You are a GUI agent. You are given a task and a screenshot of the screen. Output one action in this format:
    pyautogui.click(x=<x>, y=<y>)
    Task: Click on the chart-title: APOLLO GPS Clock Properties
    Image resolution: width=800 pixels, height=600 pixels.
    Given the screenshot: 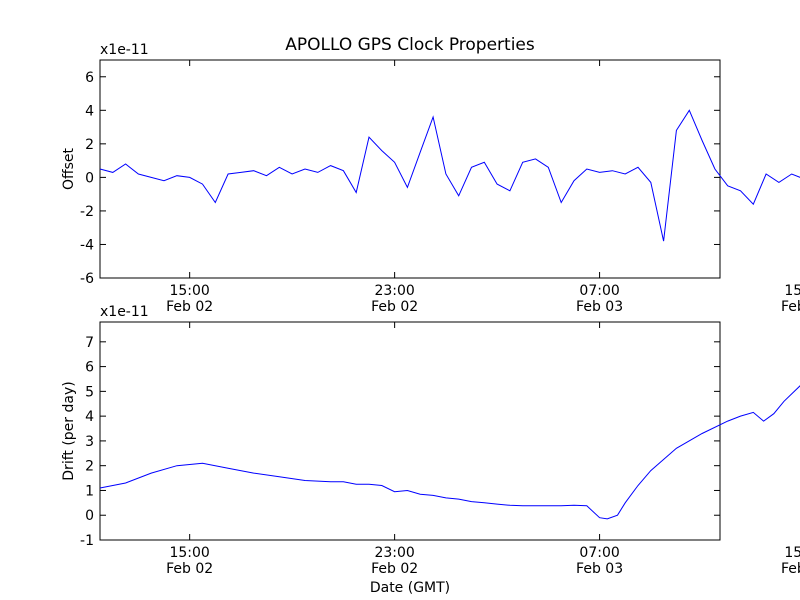 What is the action you would take?
    pyautogui.click(x=410, y=45)
    